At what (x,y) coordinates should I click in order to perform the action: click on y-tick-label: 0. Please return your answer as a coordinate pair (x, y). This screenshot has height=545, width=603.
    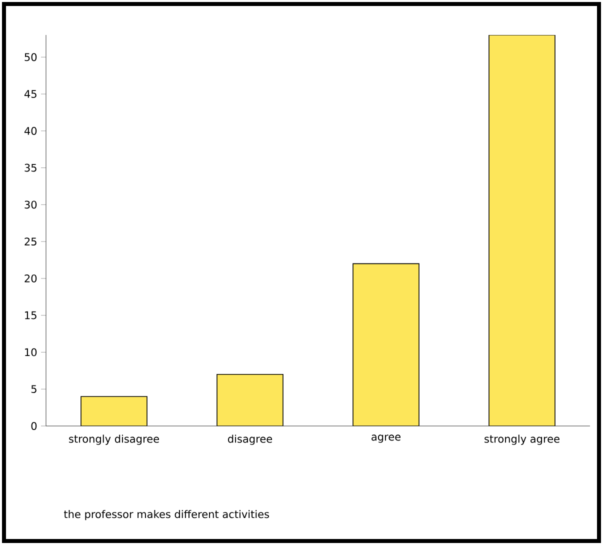
    Looking at the image, I should click on (34, 426).